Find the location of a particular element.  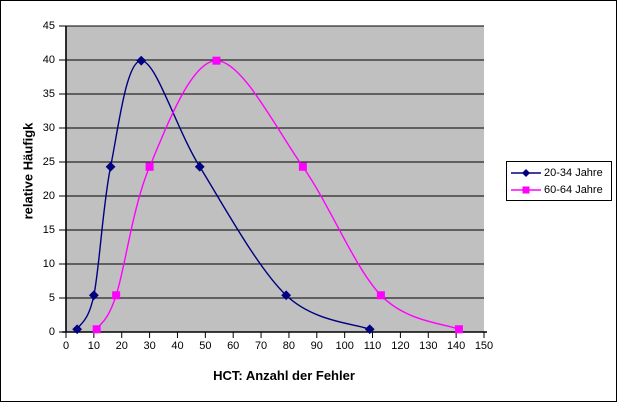

legend-swatch-square-icon is located at coordinates (526, 189).